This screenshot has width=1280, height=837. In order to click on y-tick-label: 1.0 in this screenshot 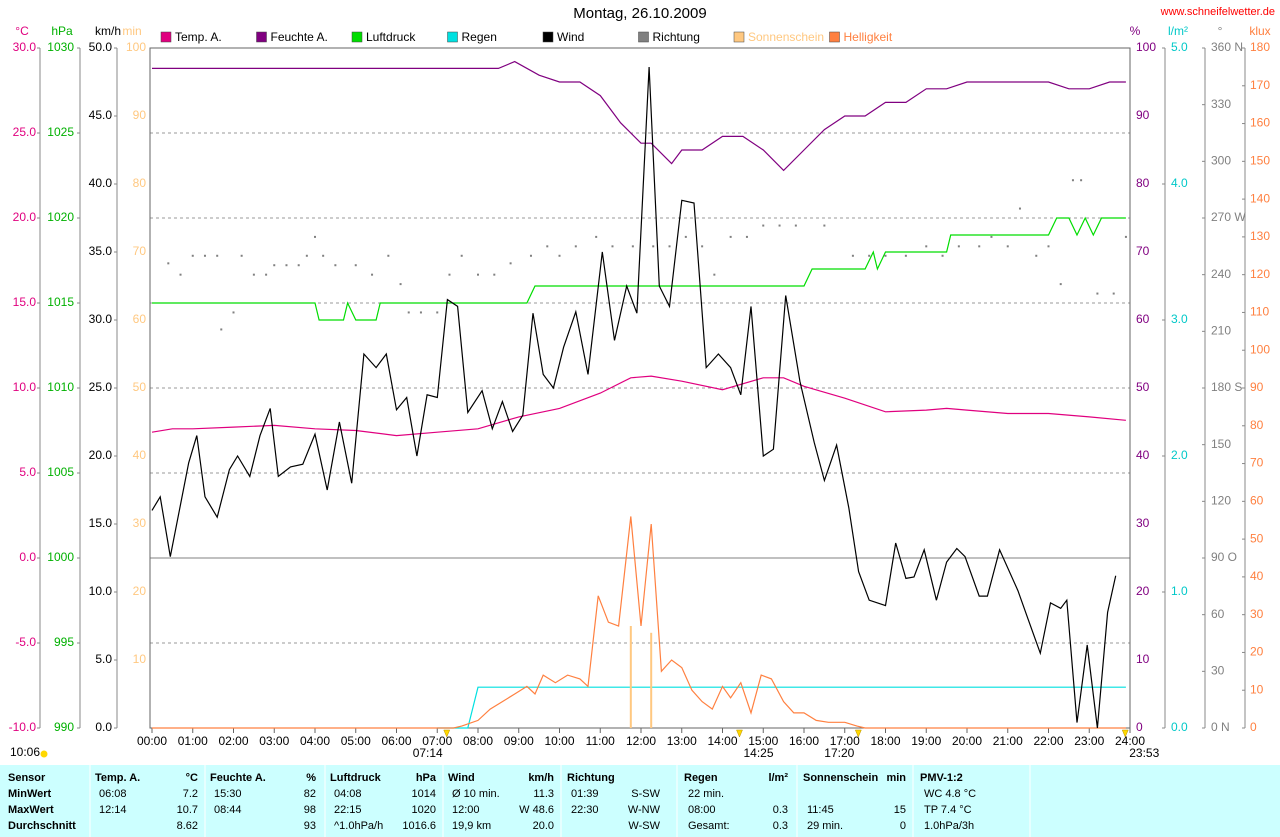, I will do `click(1179, 591)`.